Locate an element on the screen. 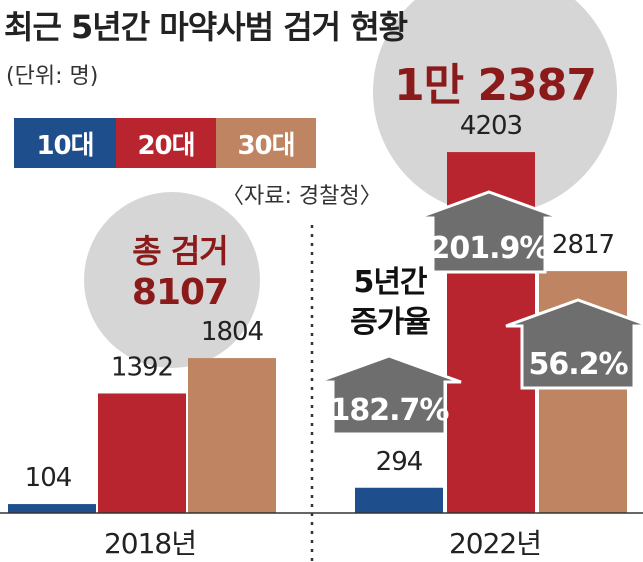  legend-item-20s: 20대 is located at coordinates (166, 143).